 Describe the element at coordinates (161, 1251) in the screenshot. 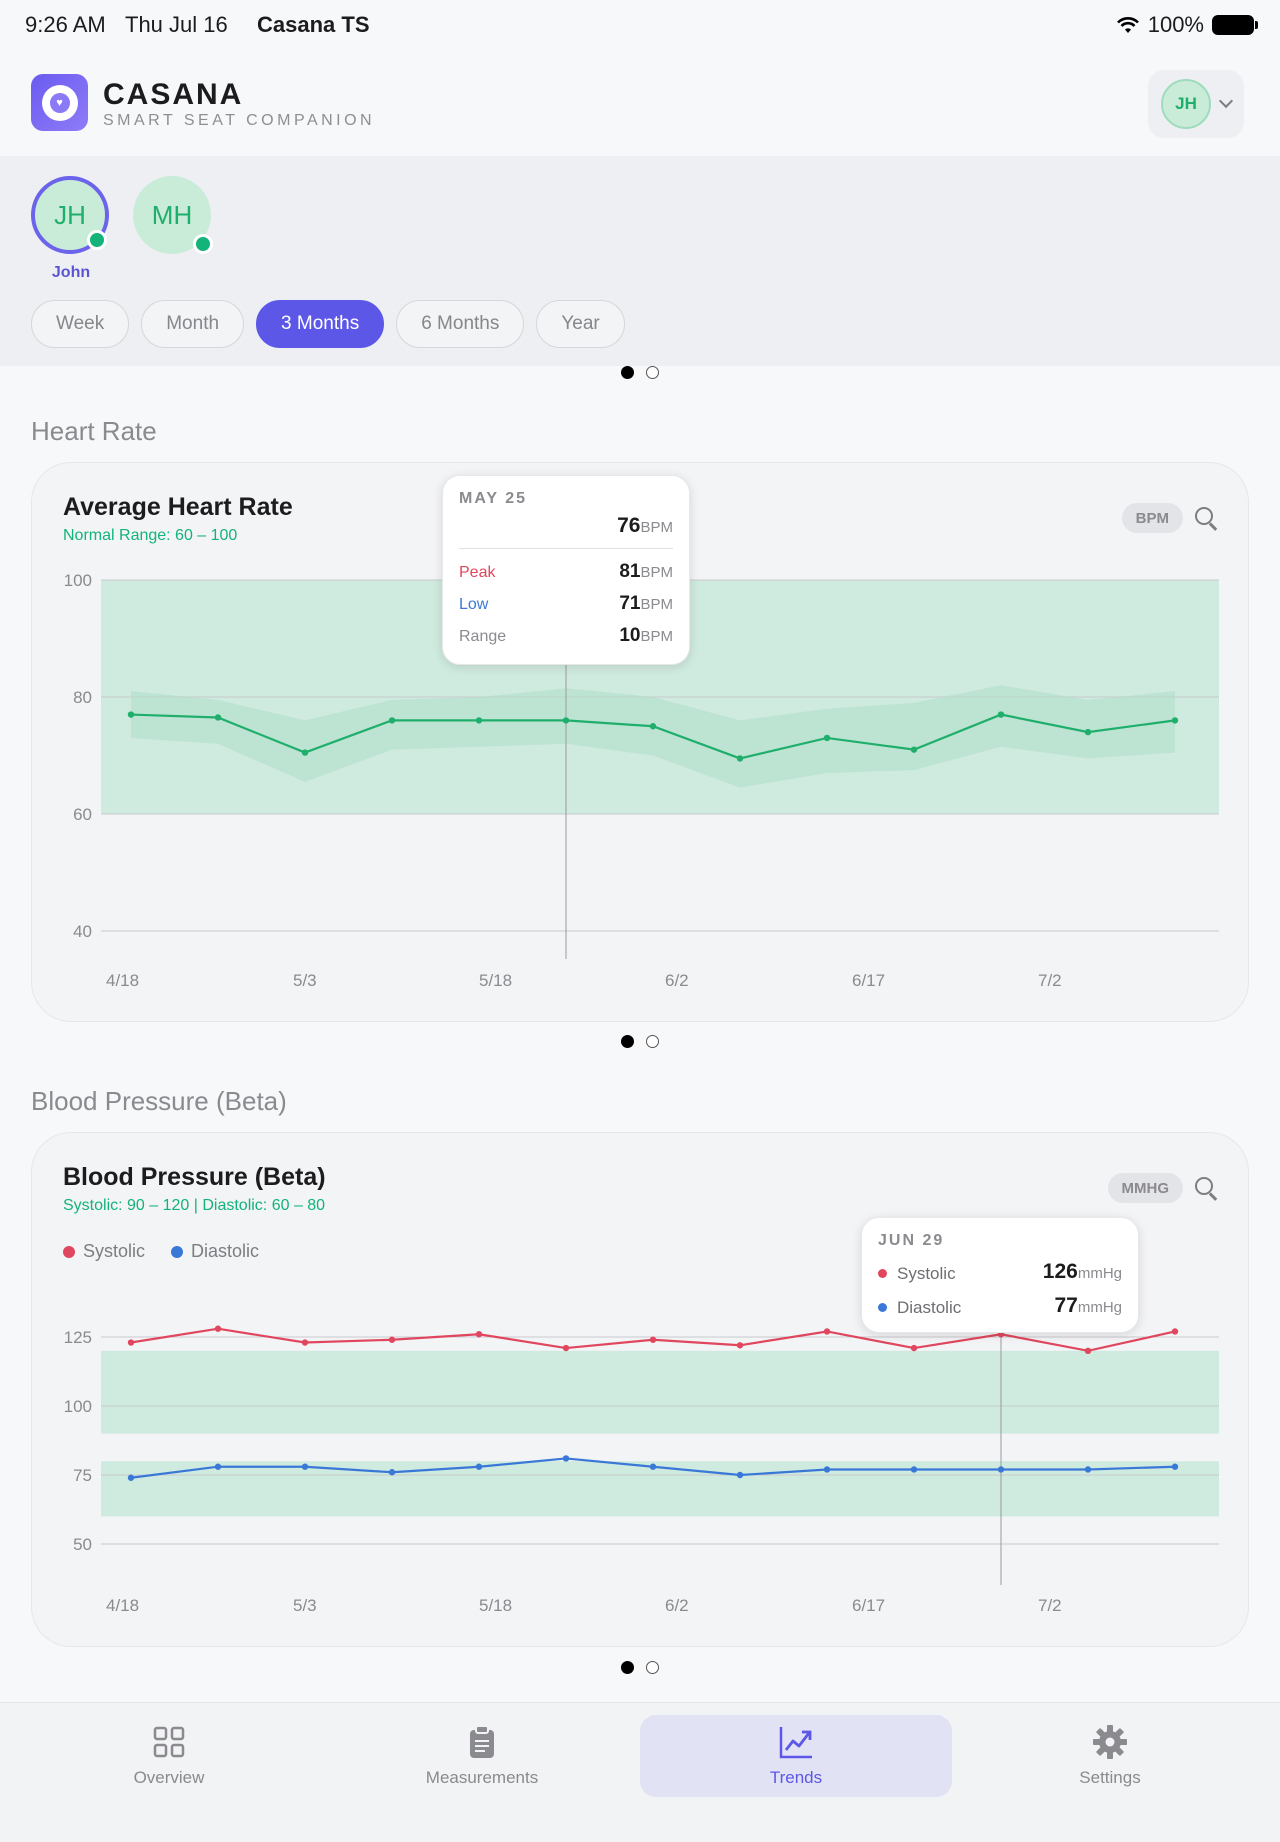

I see `bp-legend: Systolic Diastolic` at that location.